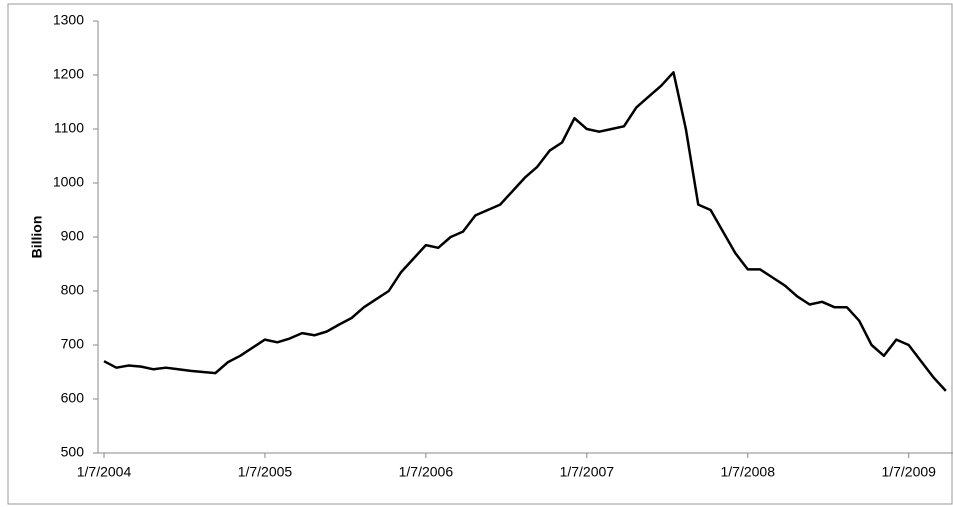 The height and width of the screenshot is (507, 953). I want to click on x-tick-label: 1/7/2008, so click(748, 472).